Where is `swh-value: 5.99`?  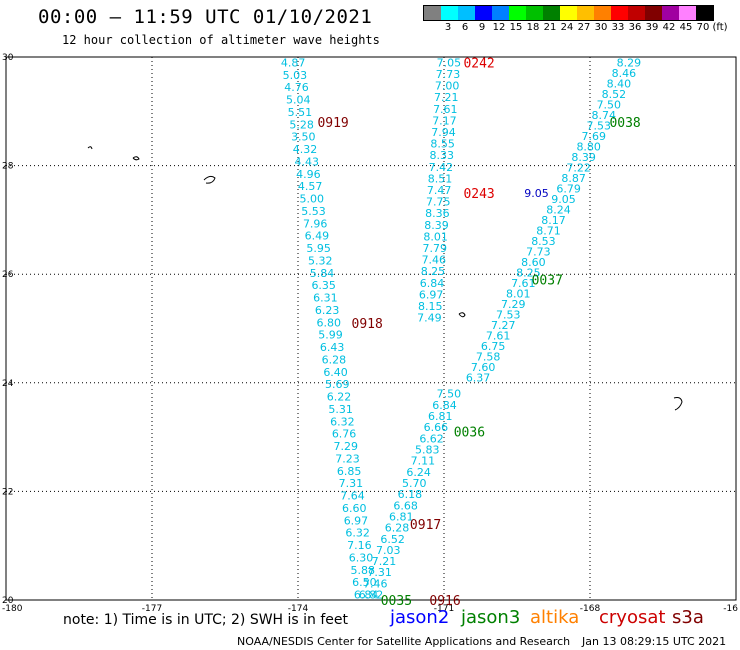
swh-value: 5.99 is located at coordinates (330, 335).